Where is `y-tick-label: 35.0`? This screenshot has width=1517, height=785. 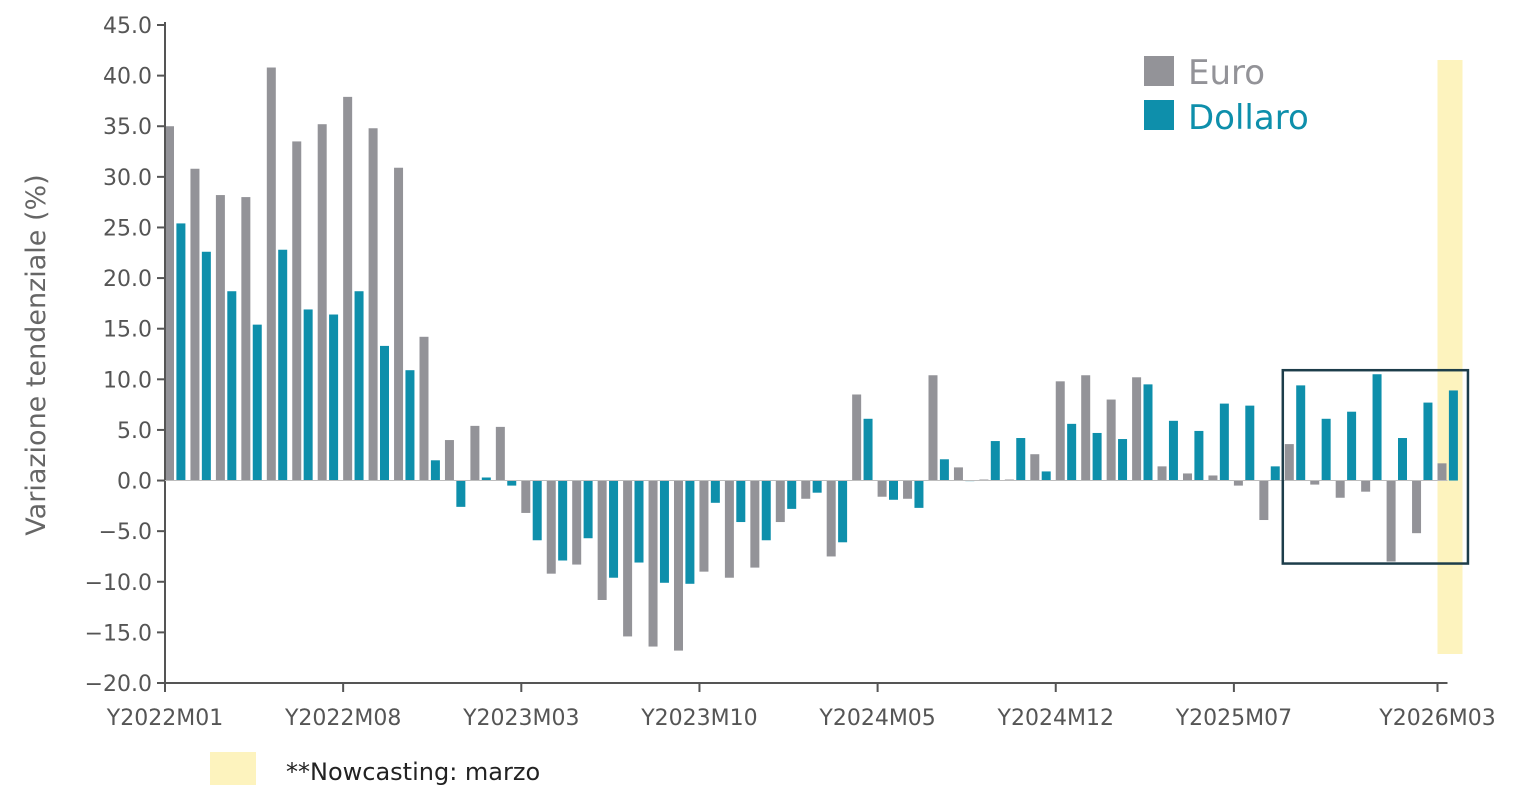
y-tick-label: 35.0 is located at coordinates (127, 127).